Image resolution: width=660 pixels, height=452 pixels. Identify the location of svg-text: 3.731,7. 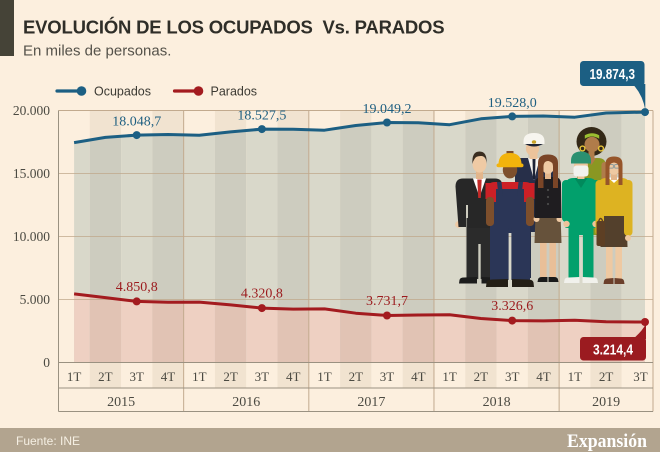
(387, 301).